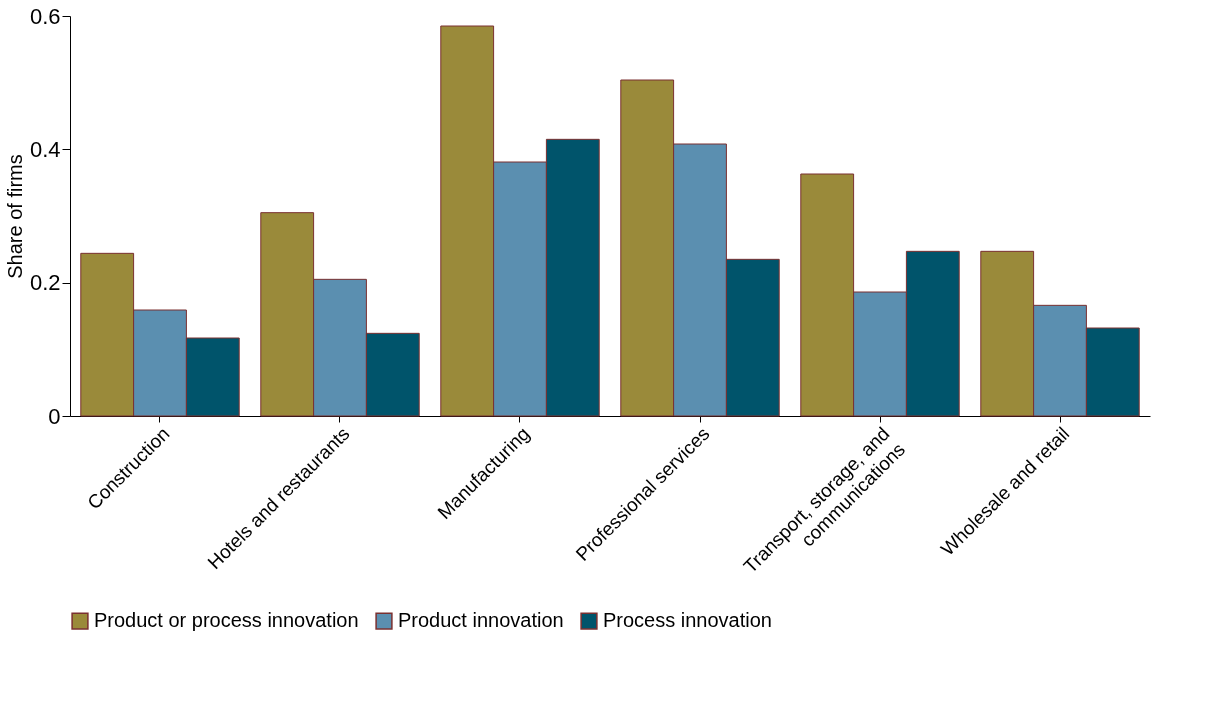 The height and width of the screenshot is (710, 1205). Describe the element at coordinates (14, 216) in the screenshot. I see `y-axis-title: Share of firms` at that location.